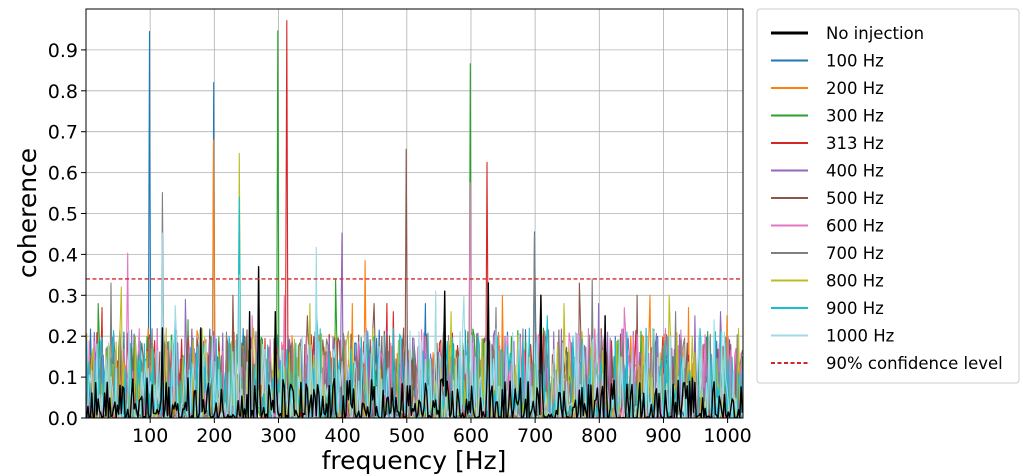 The image size is (1023, 476). Describe the element at coordinates (63, 51) in the screenshot. I see `y-tick-label: 0.9` at that location.